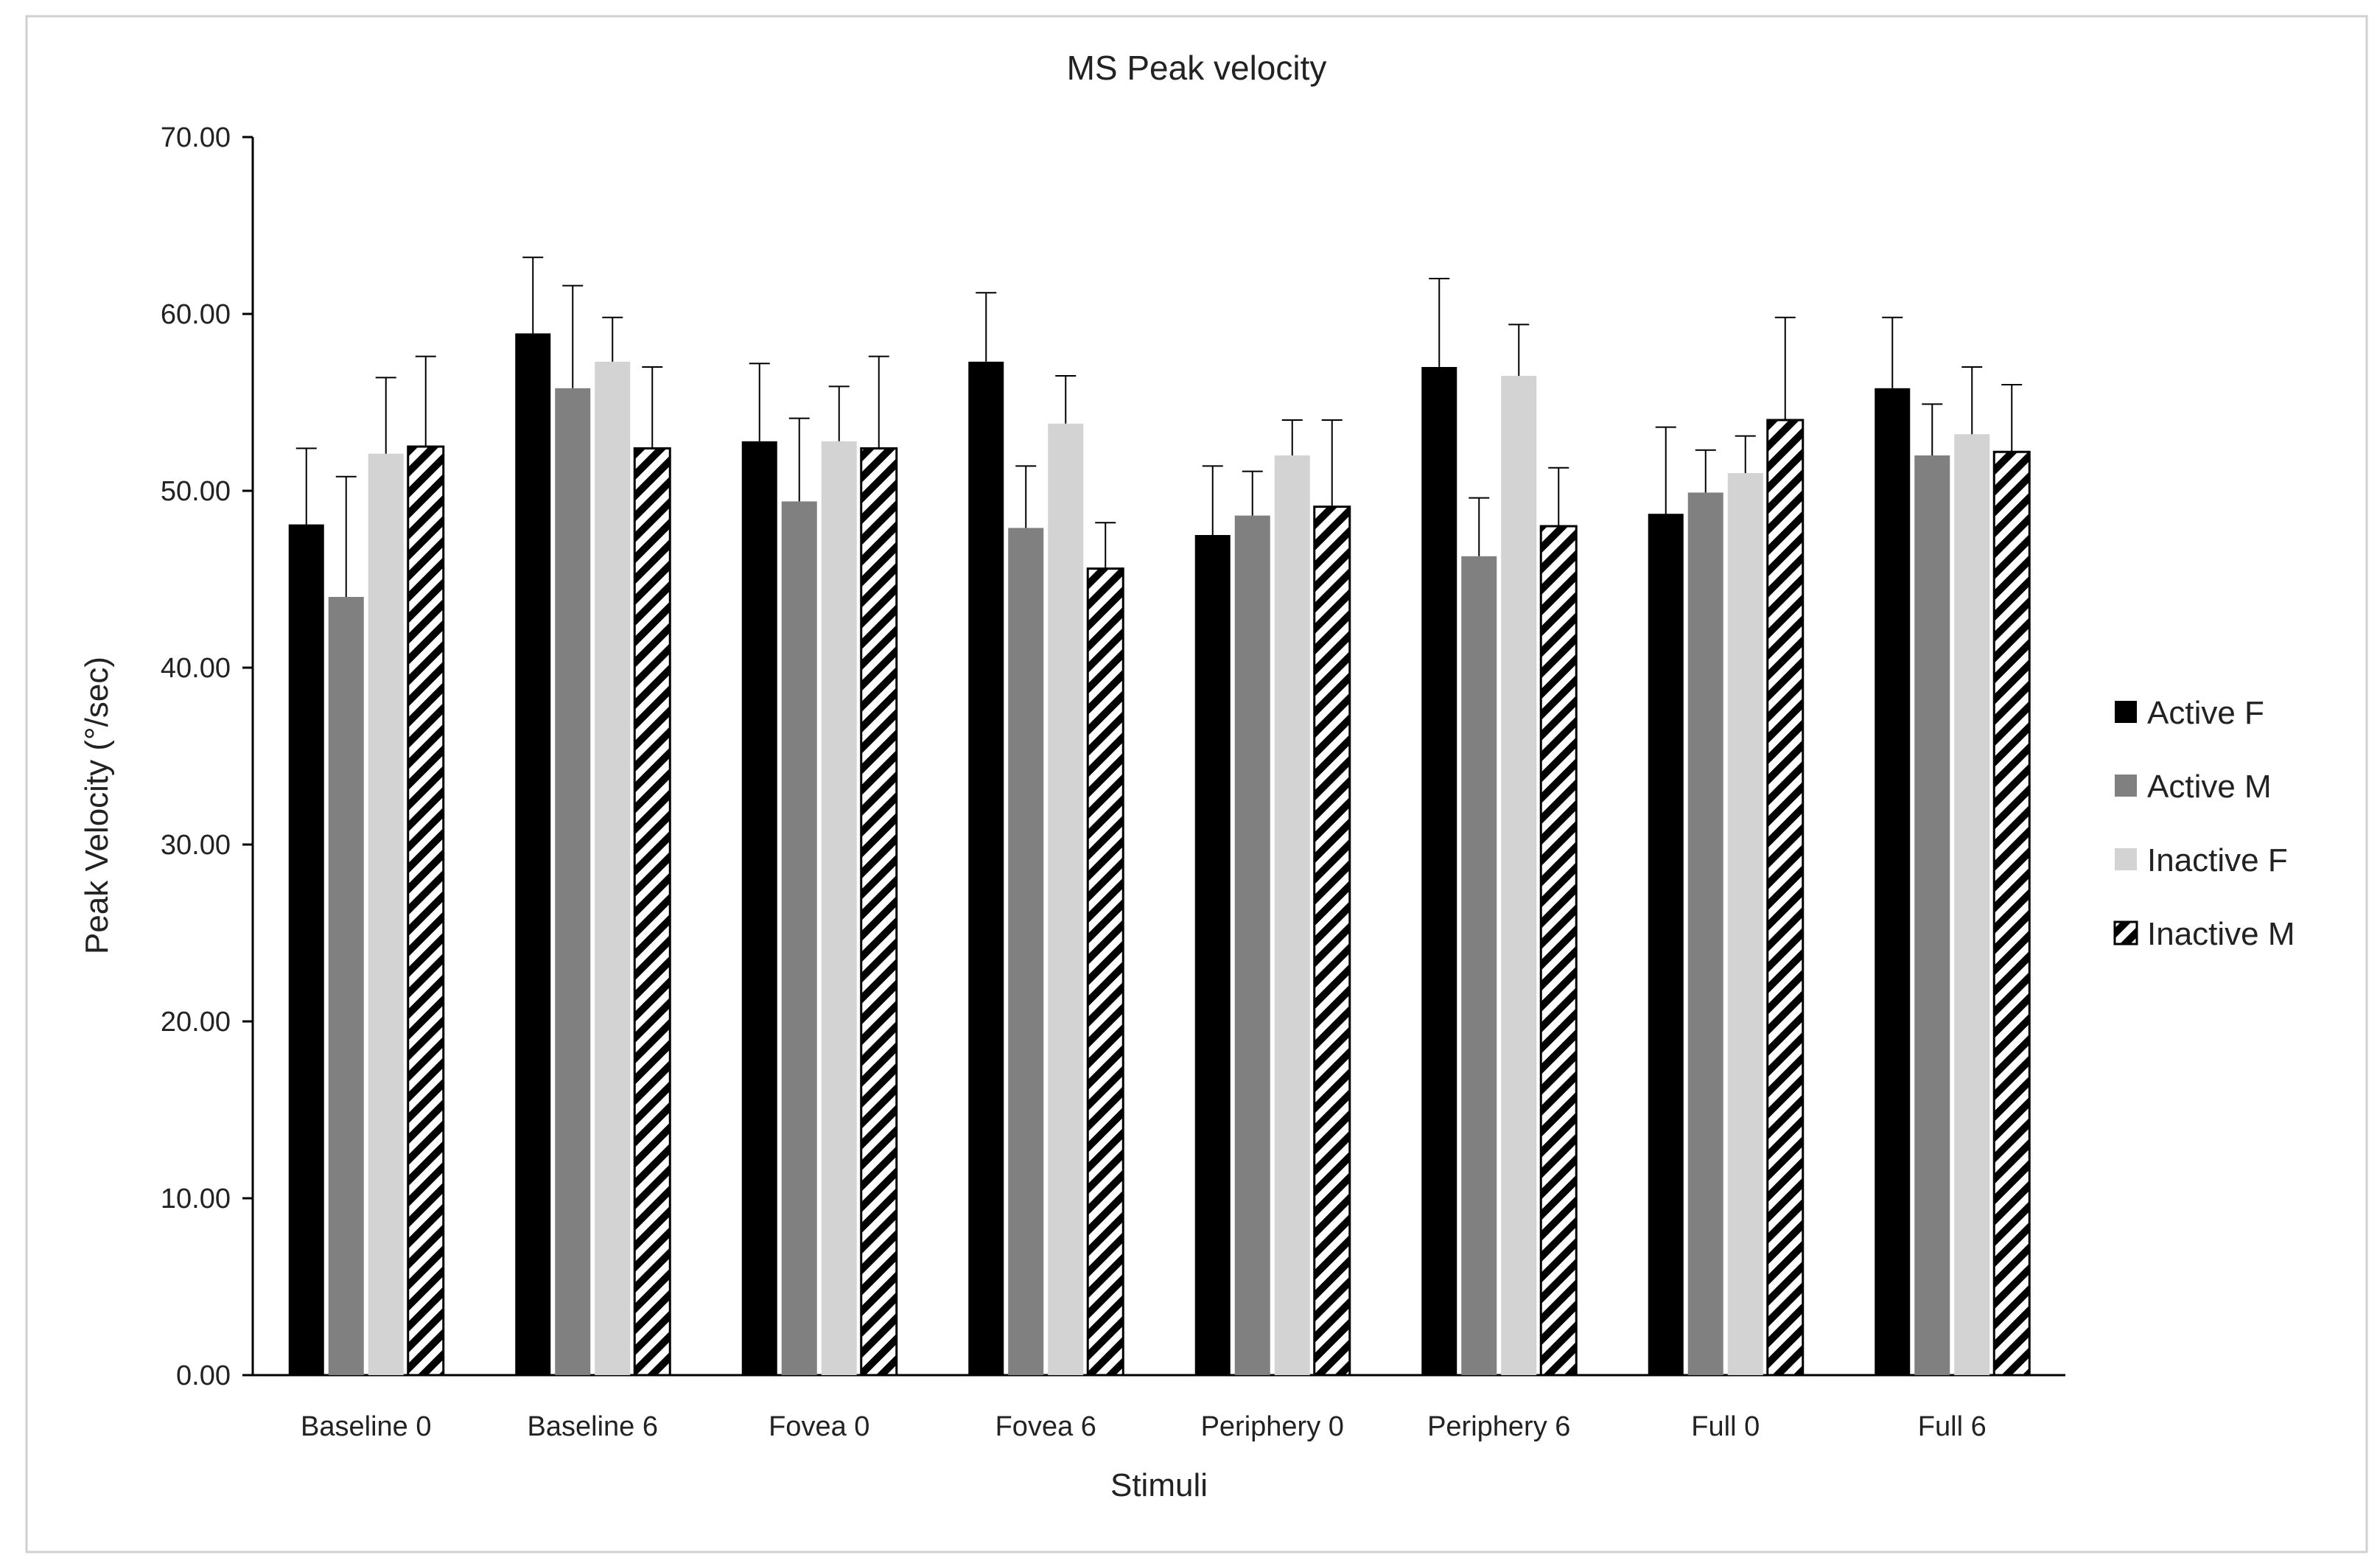 The image size is (2380, 1566). What do you see at coordinates (366, 1426) in the screenshot?
I see `x-tick-label: Baseline 0` at bounding box center [366, 1426].